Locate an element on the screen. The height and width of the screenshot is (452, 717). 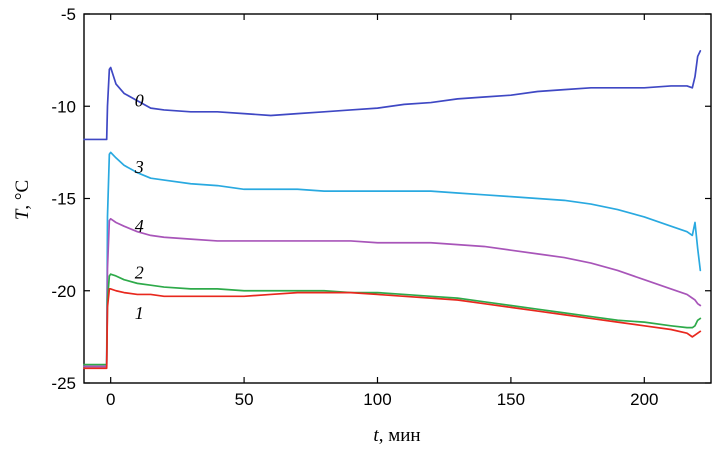
curve-labels: 0 3 4 2 1 is located at coordinates (139, 207).